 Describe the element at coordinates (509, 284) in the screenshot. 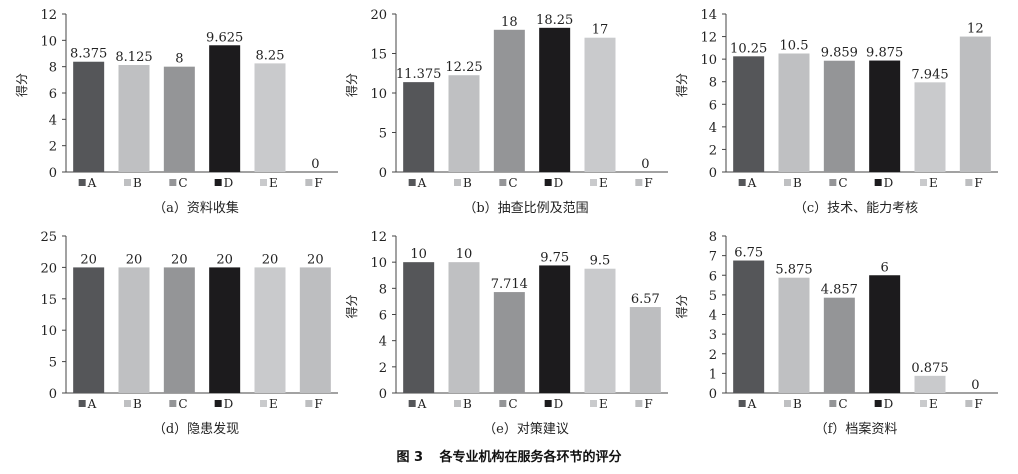

I see `bar-value-label: 7.714` at that location.